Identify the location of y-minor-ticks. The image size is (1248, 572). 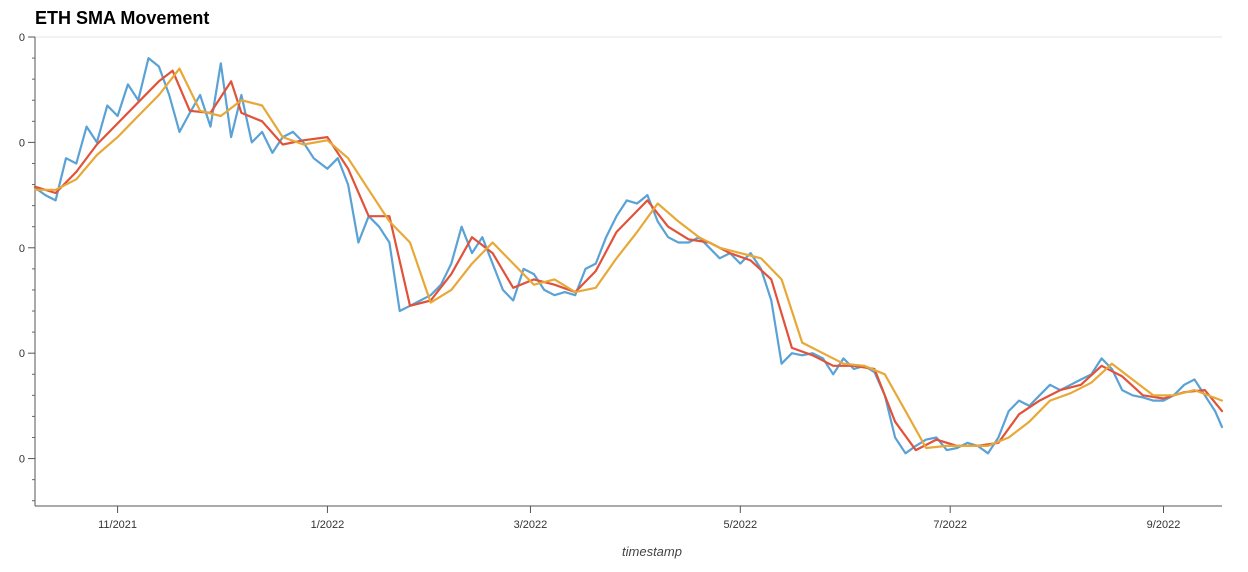
(33, 279).